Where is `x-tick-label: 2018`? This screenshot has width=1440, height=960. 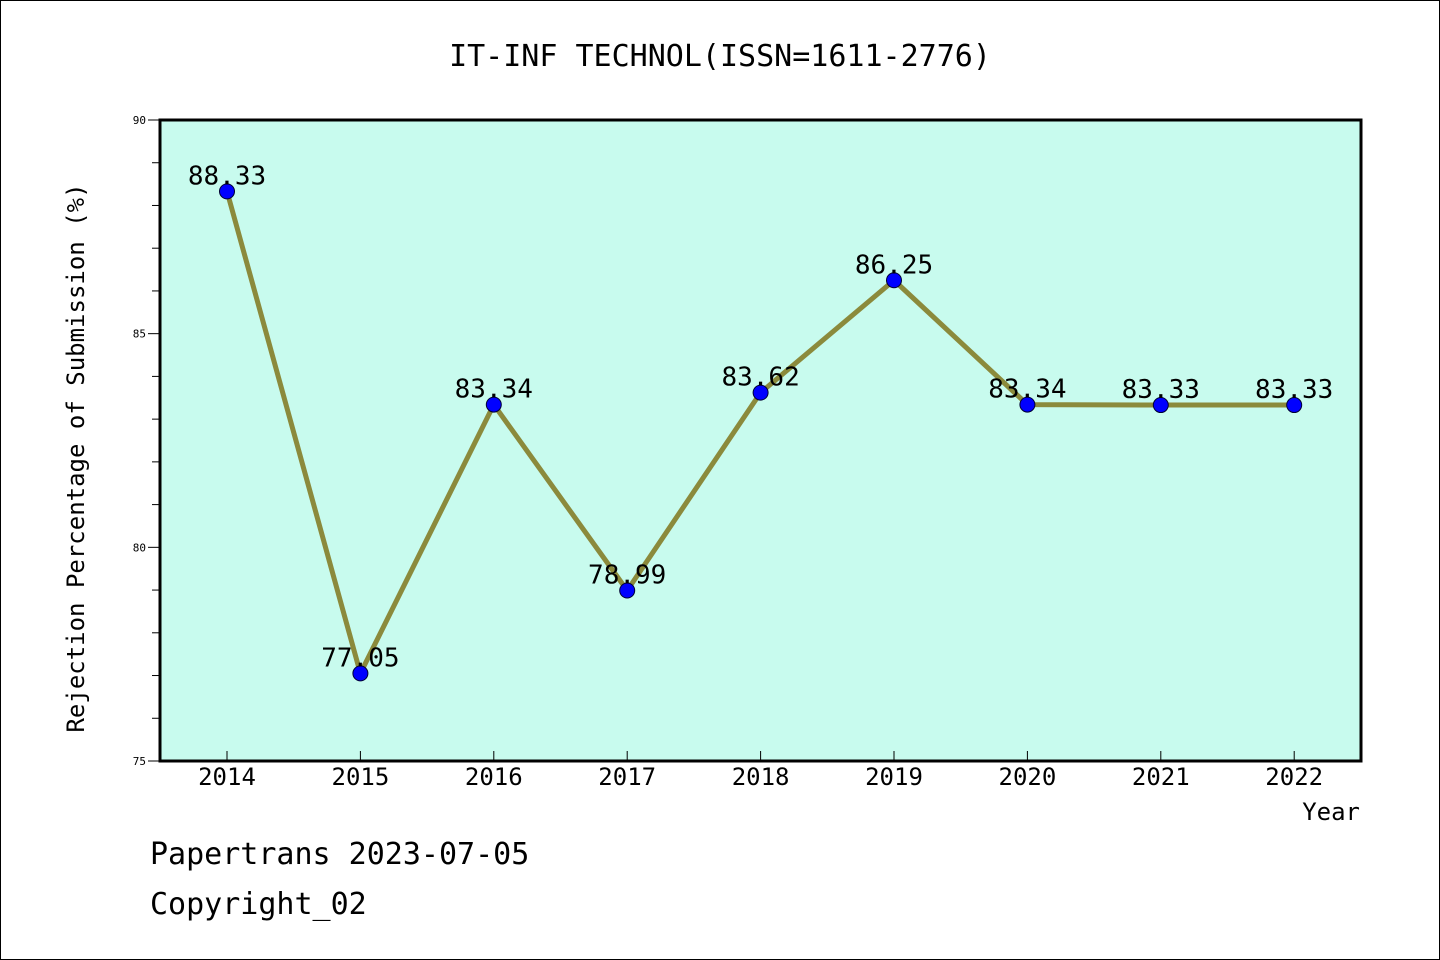 x-tick-label: 2018 is located at coordinates (761, 777).